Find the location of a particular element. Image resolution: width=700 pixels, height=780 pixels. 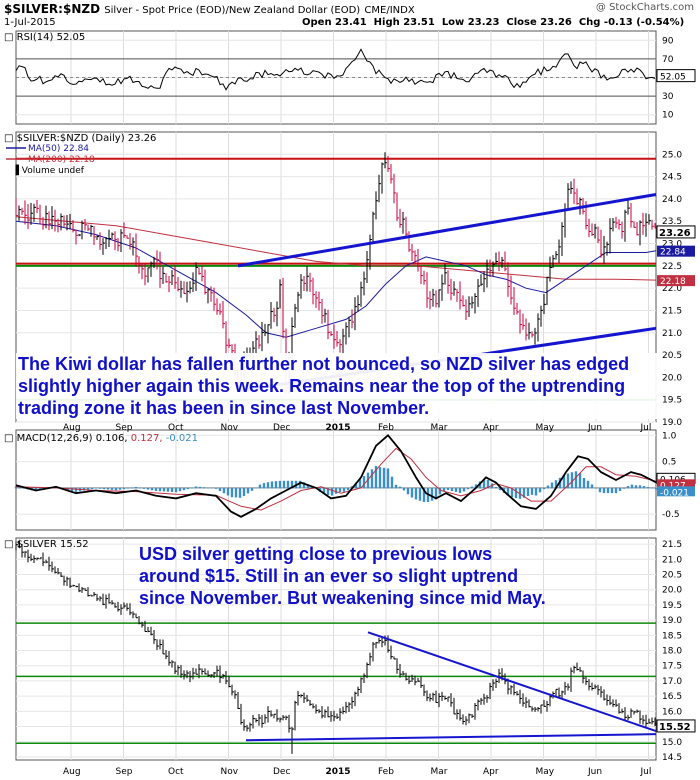

usd-trend-line is located at coordinates (512, 682).